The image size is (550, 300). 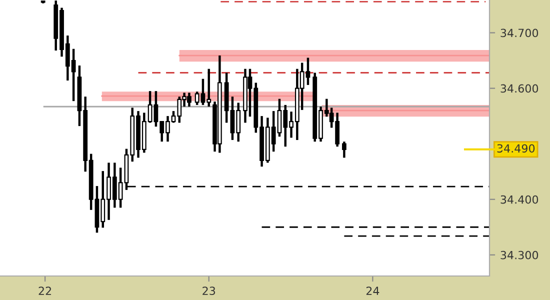 What do you see at coordinates (519, 255) in the screenshot?
I see `y-tick-label: 34.300` at bounding box center [519, 255].